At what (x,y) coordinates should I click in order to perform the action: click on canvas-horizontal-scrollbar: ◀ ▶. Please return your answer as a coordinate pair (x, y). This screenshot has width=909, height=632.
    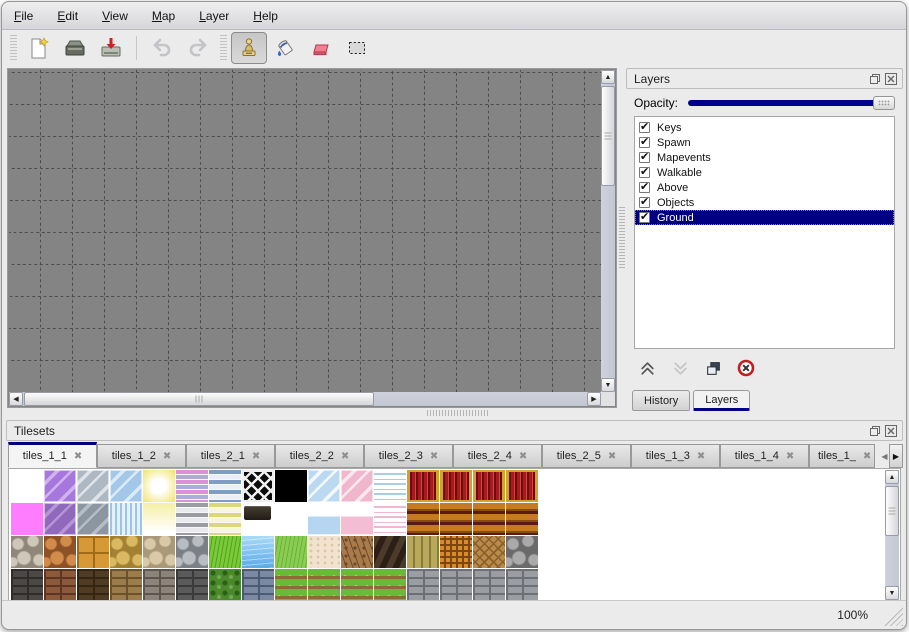
    Looking at the image, I should click on (305, 399).